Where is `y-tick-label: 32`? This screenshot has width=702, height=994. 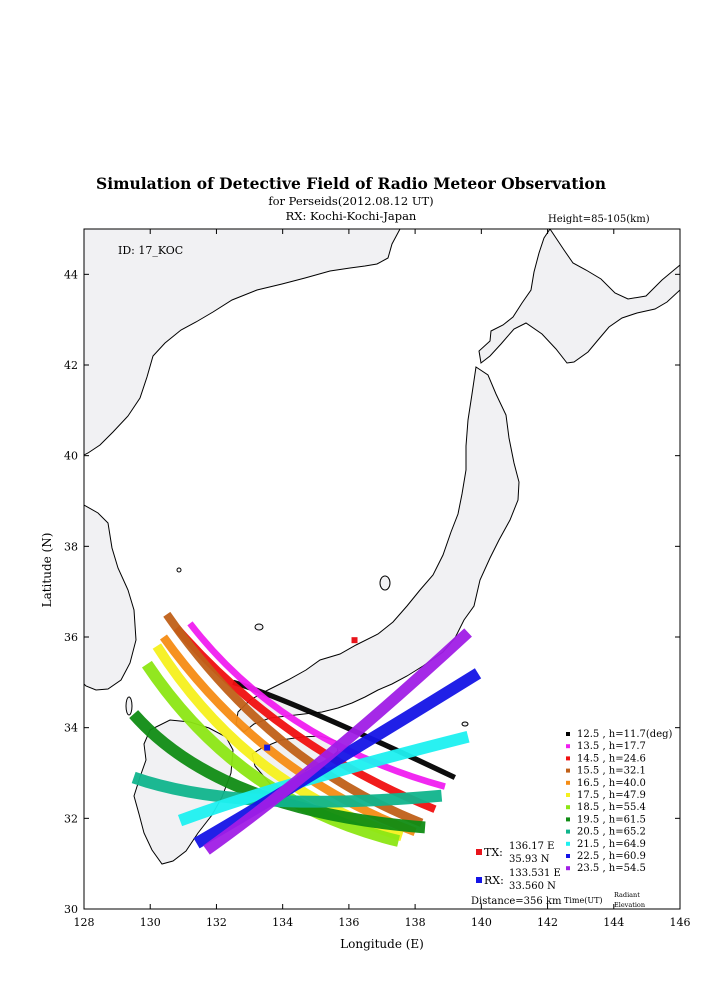 y-tick-label: 32 is located at coordinates (71, 818).